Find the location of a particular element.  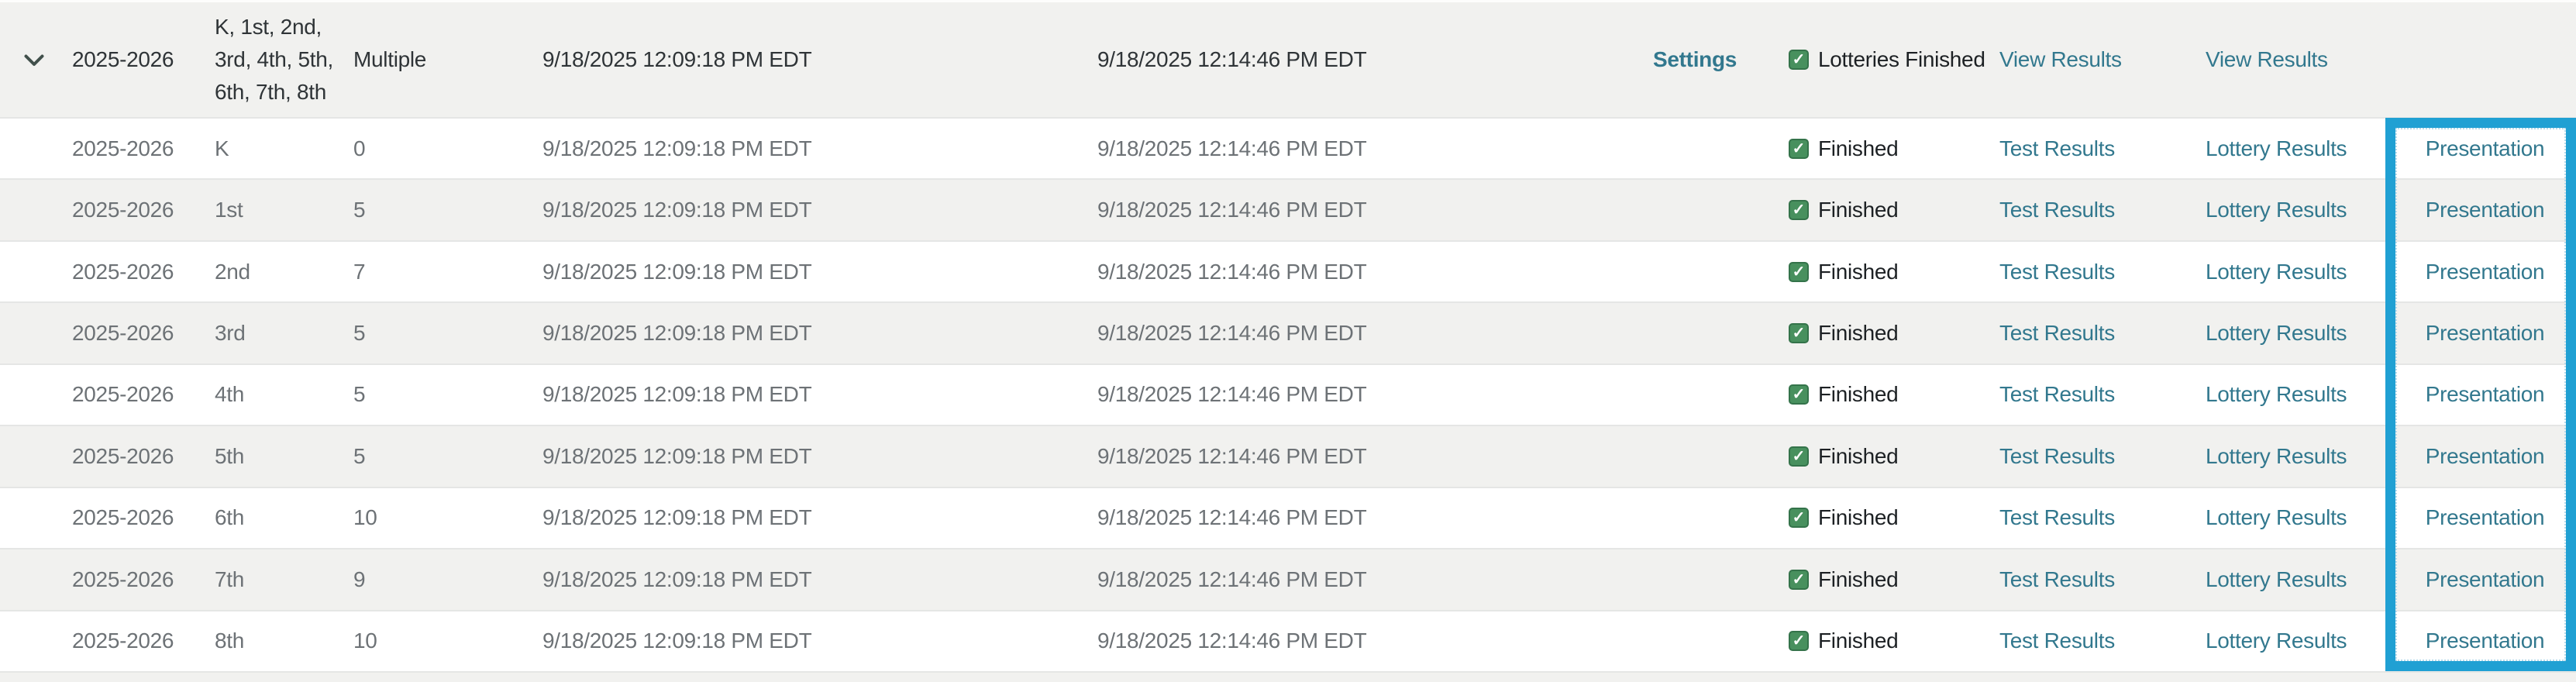

row-grade: 6th is located at coordinates (230, 517).